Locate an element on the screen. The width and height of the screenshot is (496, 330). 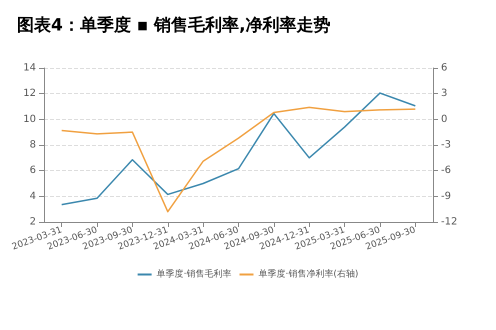
y-tick-label: 6 is located at coordinates (33, 170).